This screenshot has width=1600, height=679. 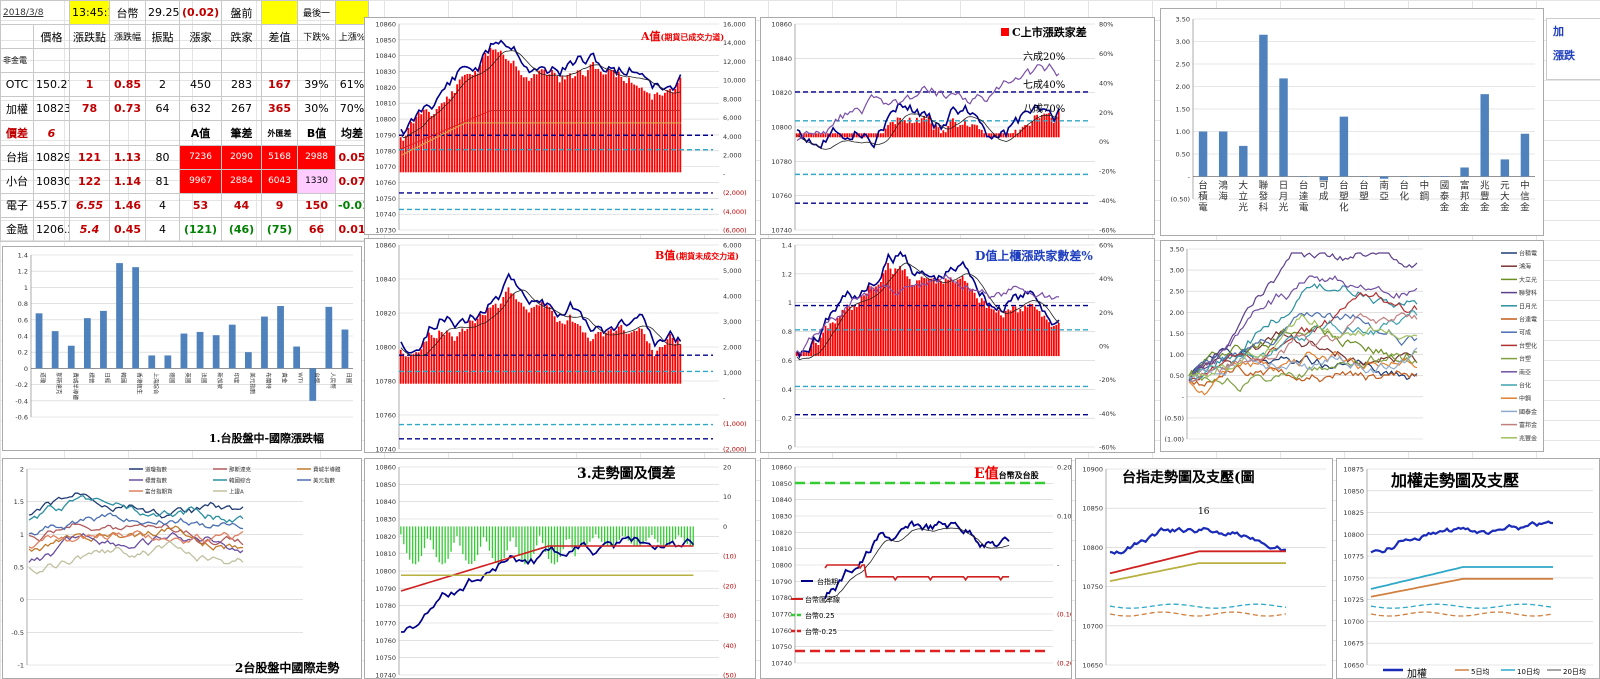 I want to click on legend-label: 韓國綜合, so click(x=240, y=481).